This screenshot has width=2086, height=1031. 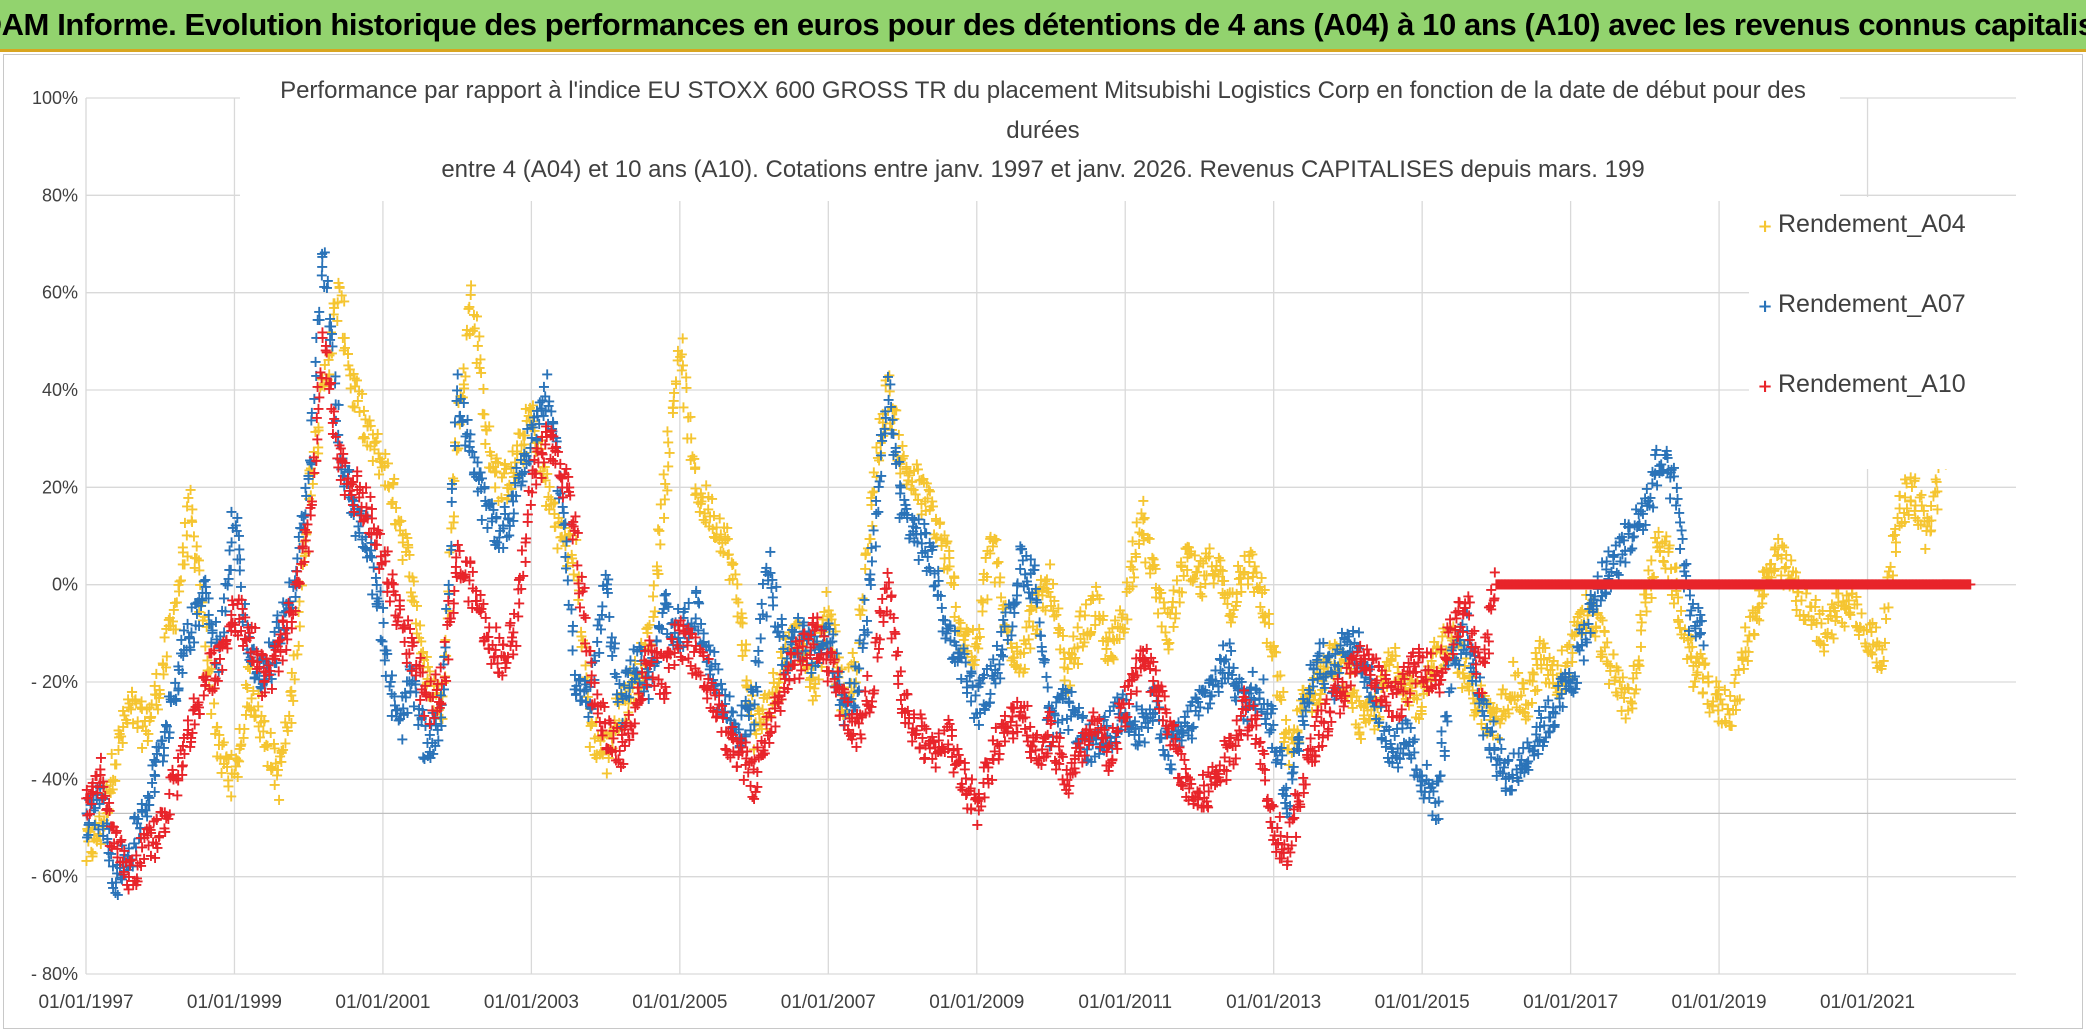 What do you see at coordinates (679, 1002) in the screenshot?
I see `x-tick-label: 01/01/2005` at bounding box center [679, 1002].